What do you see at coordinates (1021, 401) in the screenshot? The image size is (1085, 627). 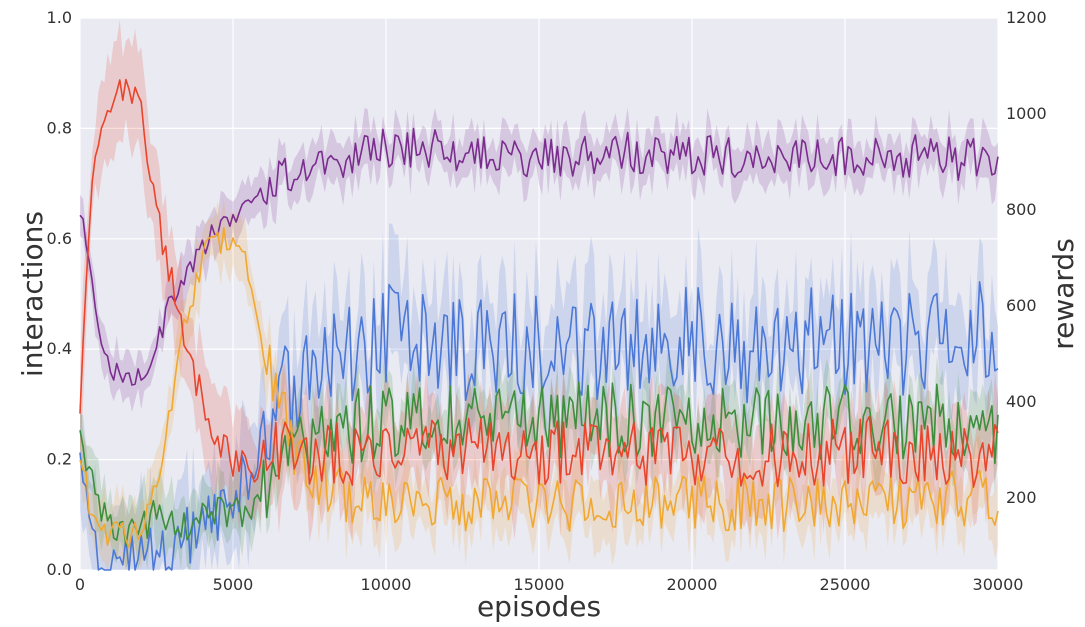 I see `y2-tick-label: 400` at bounding box center [1021, 401].